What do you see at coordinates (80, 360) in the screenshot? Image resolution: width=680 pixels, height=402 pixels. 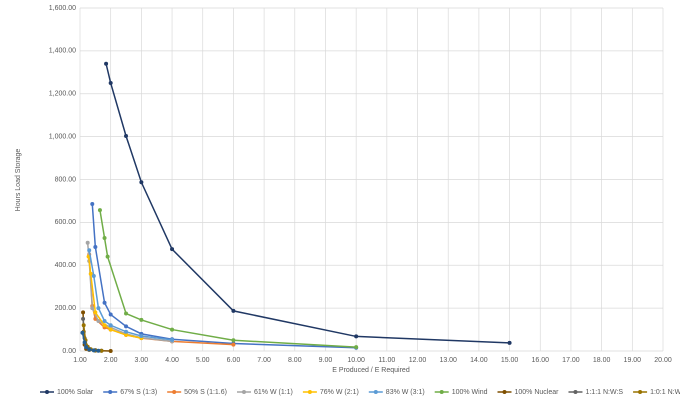 I see `x-tick-label: 1.00` at bounding box center [80, 360].